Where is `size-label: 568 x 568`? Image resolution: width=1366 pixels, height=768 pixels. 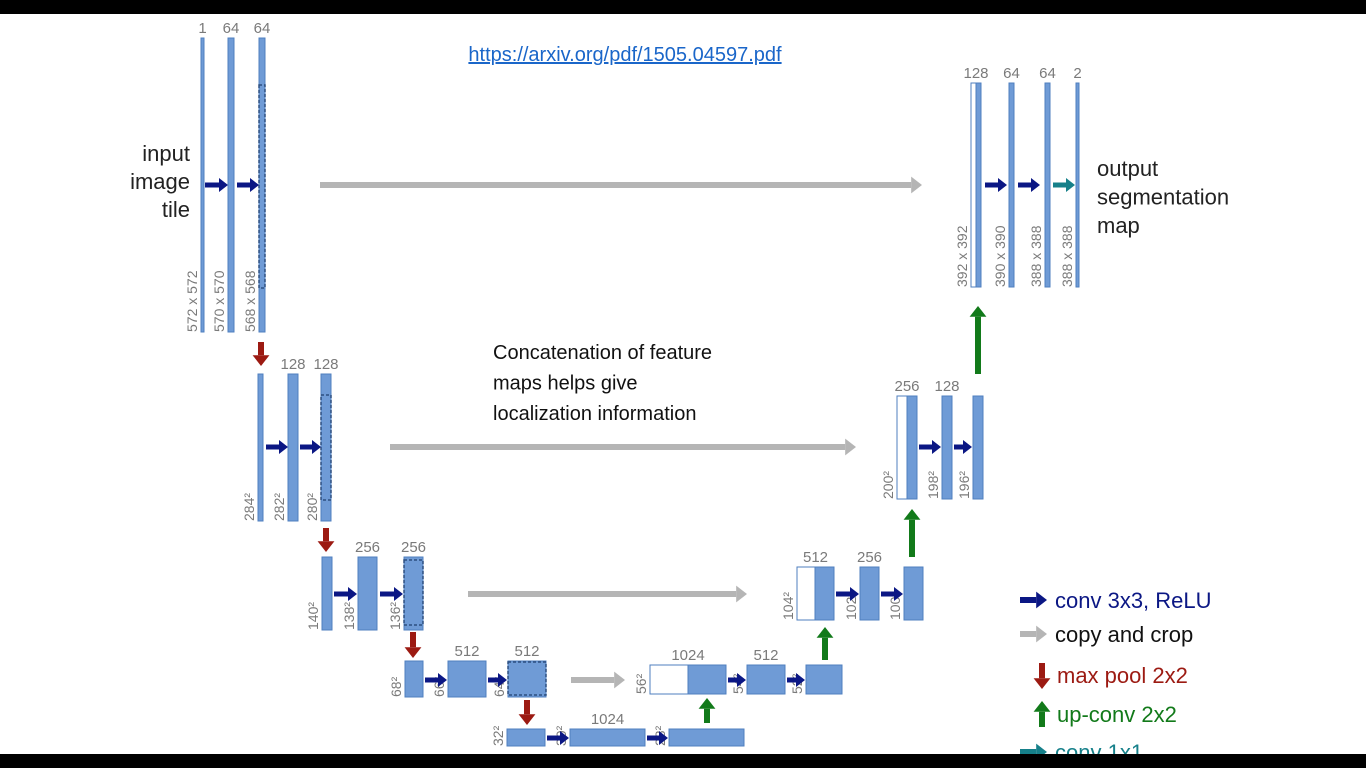 size-label: 568 x 568 is located at coordinates (250, 301).